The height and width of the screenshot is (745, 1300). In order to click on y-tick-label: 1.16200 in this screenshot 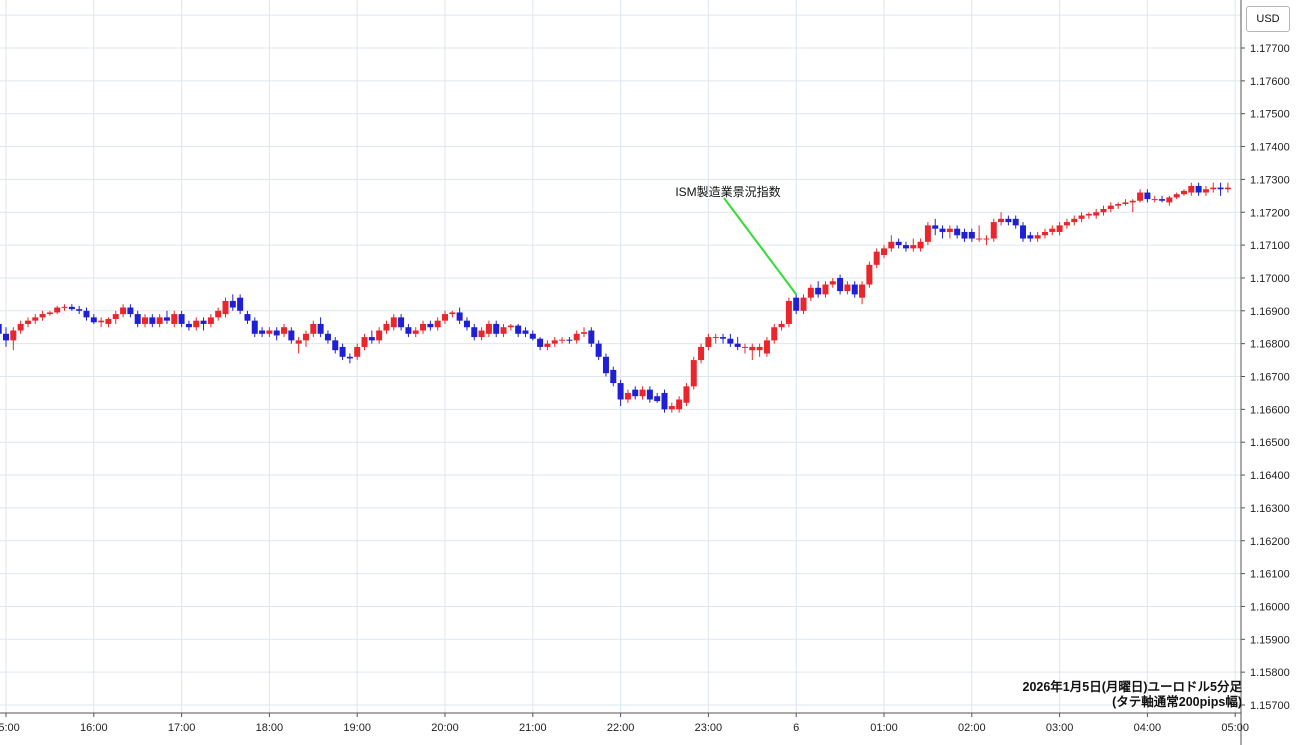, I will do `click(1270, 542)`.